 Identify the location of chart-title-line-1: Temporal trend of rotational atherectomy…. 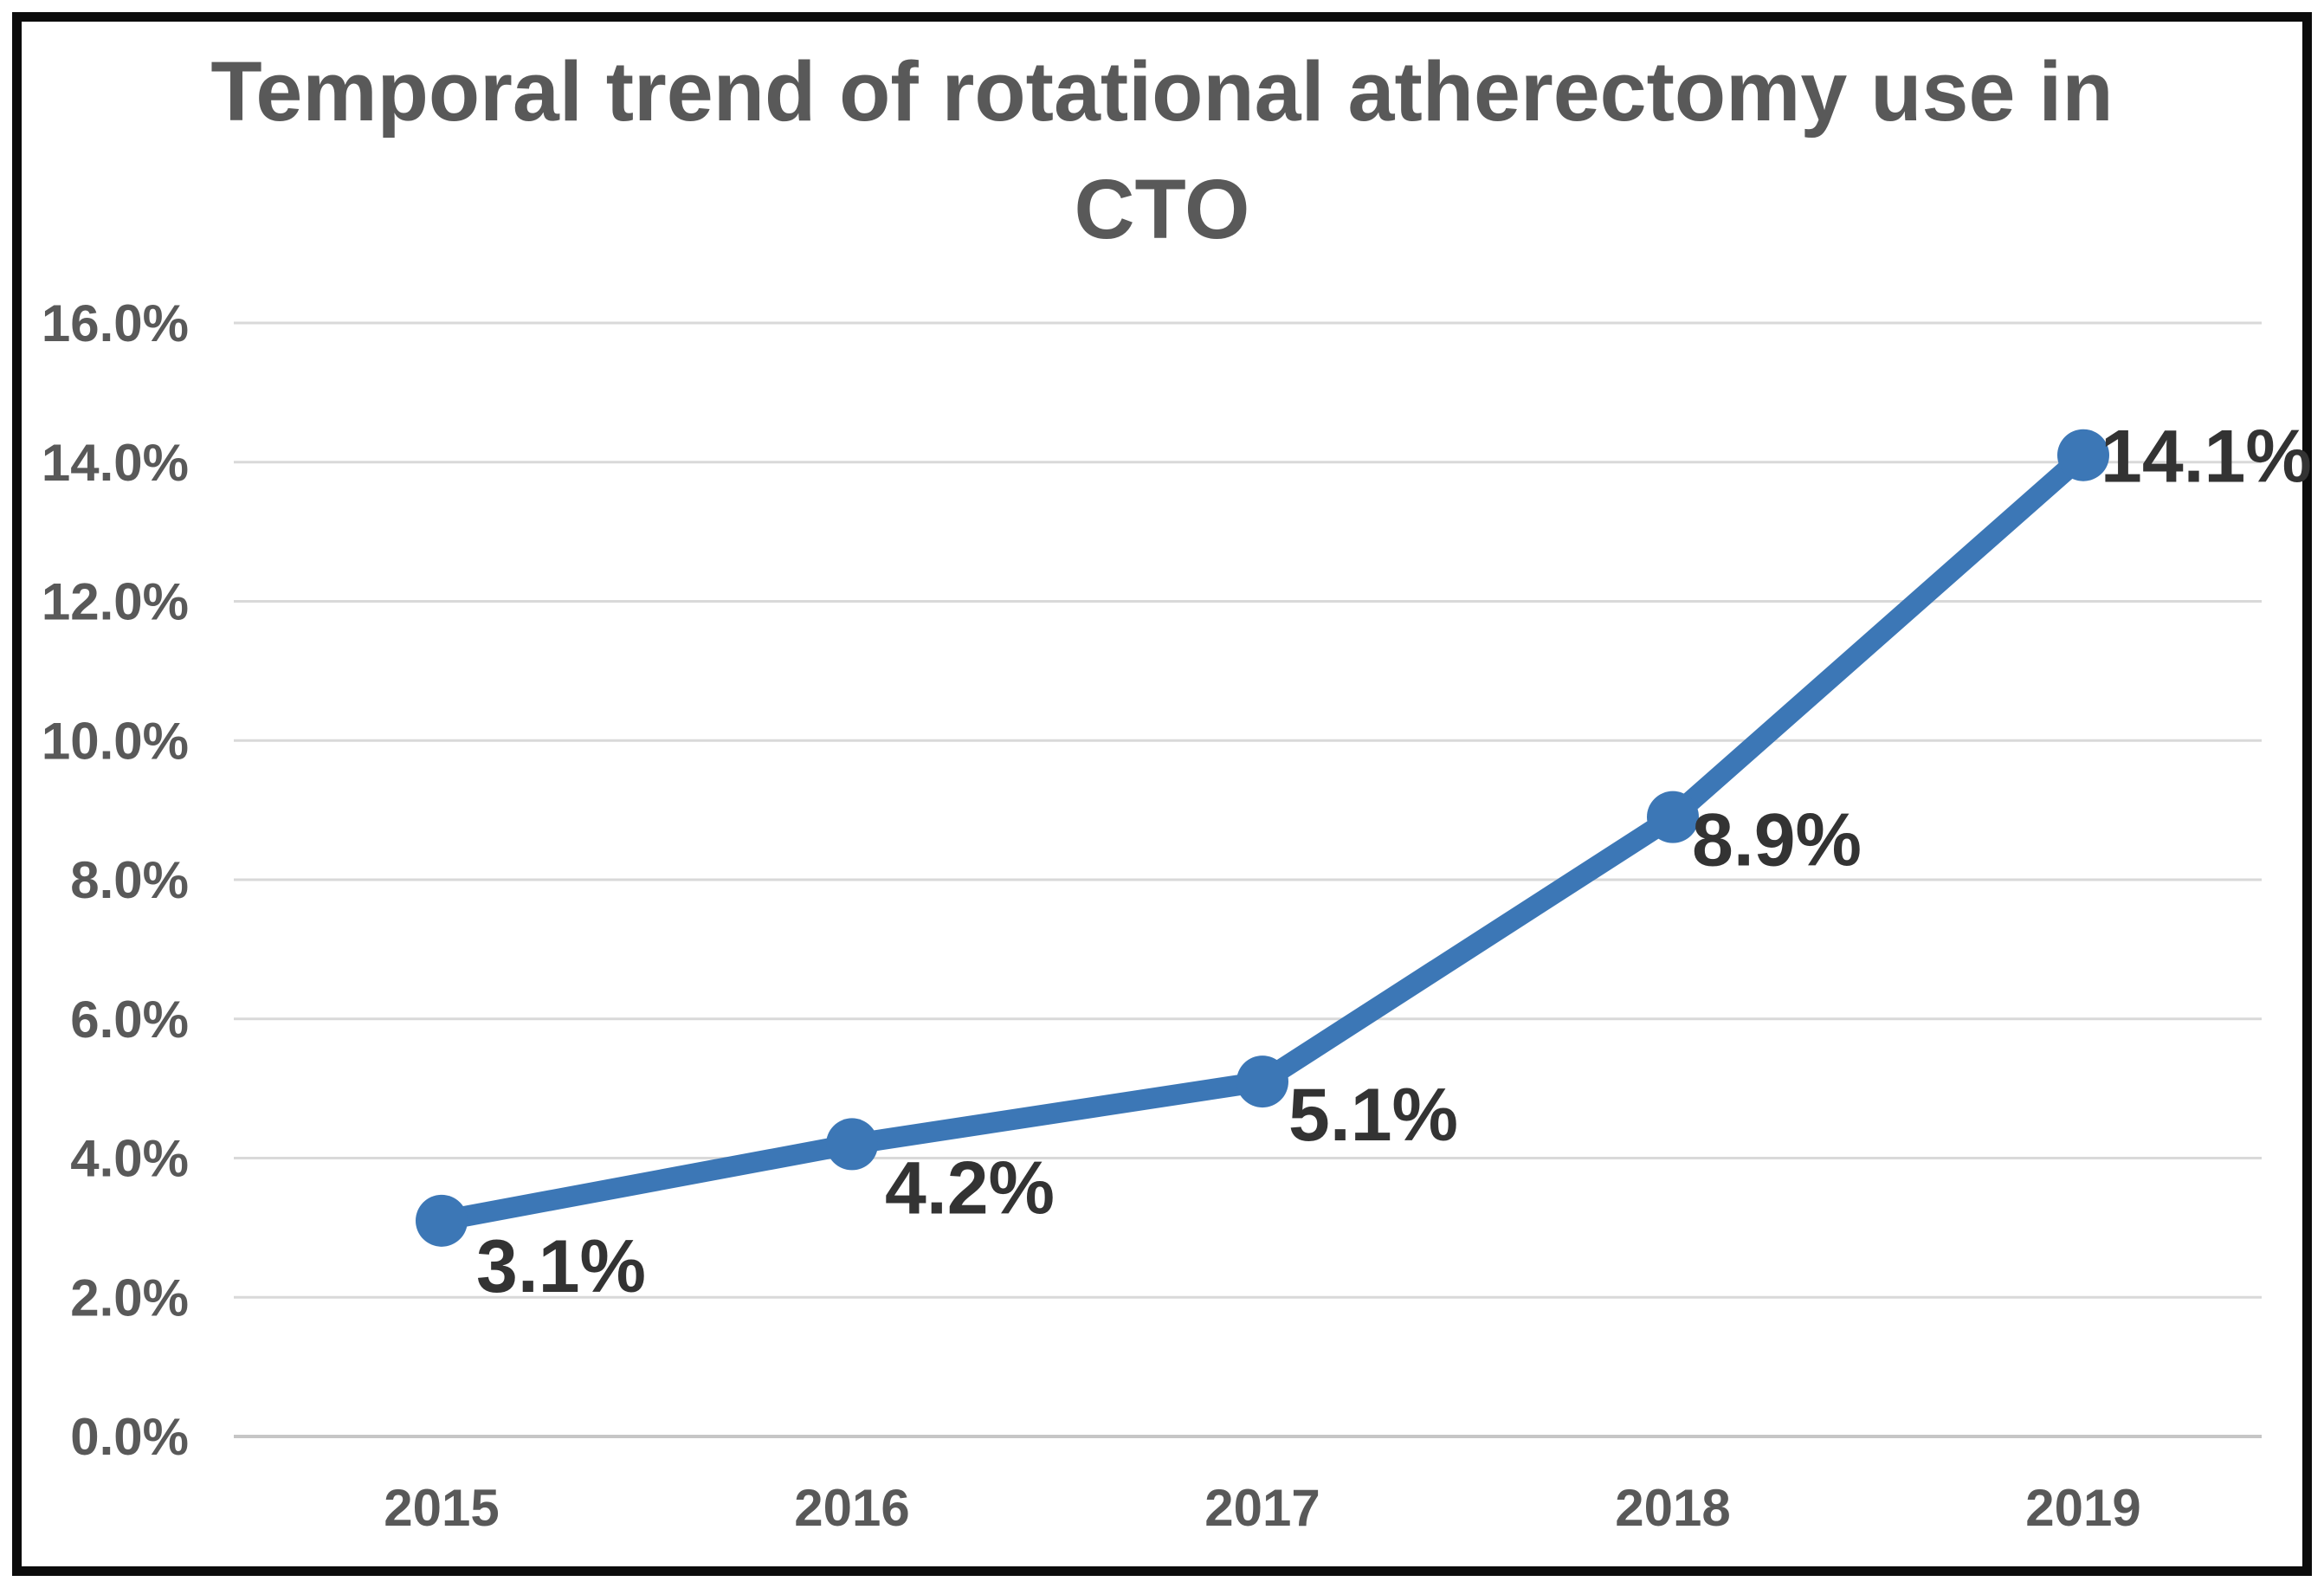
(1162, 91).